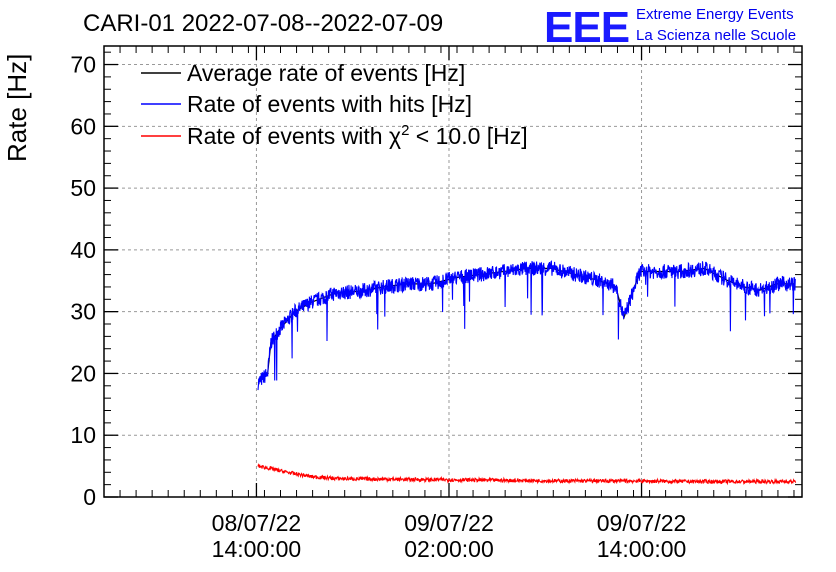 This screenshot has width=836, height=572. What do you see at coordinates (329, 104) in the screenshot?
I see `legend-label-1: Rate of events with hits [Hz]` at bounding box center [329, 104].